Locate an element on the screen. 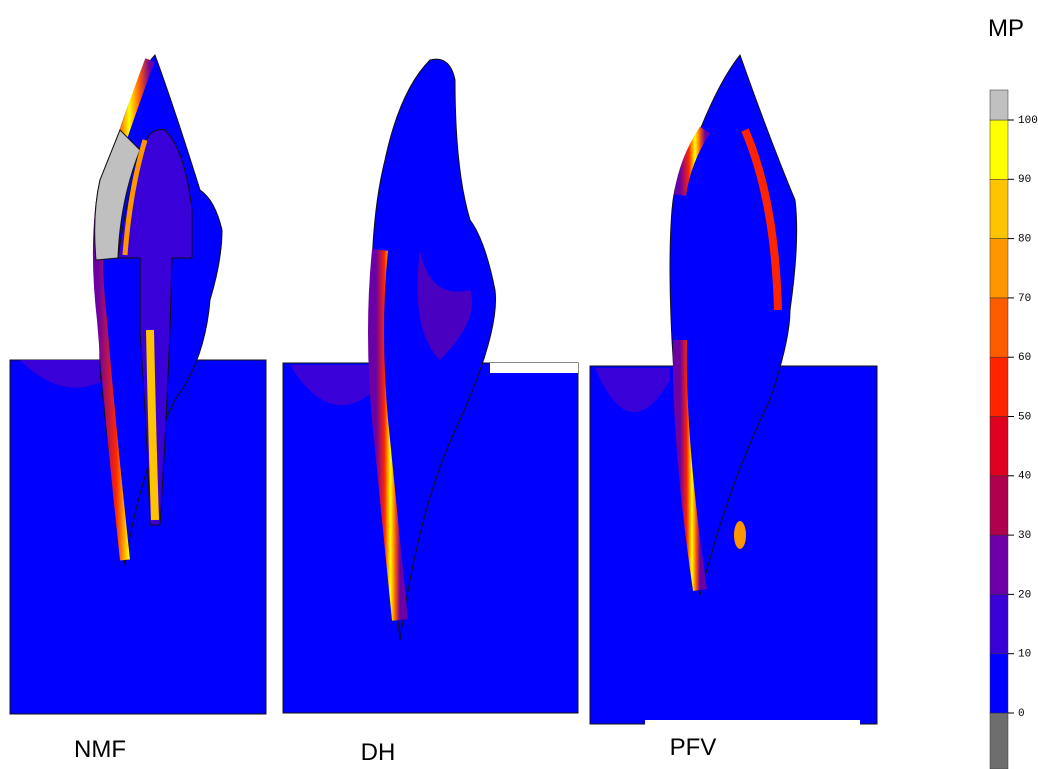 Image resolution: width=1038 pixels, height=769 pixels. panel-label: PFV is located at coordinates (693, 747).